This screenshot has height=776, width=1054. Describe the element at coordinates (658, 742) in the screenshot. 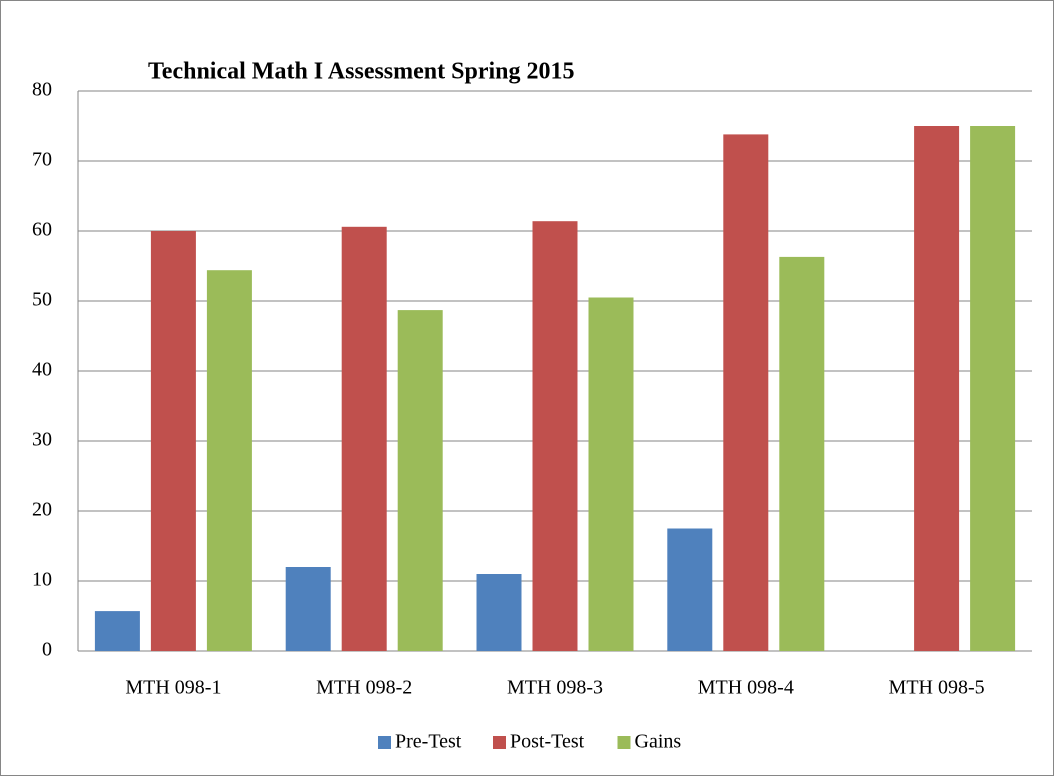

I see `legend-label: Gains` at that location.